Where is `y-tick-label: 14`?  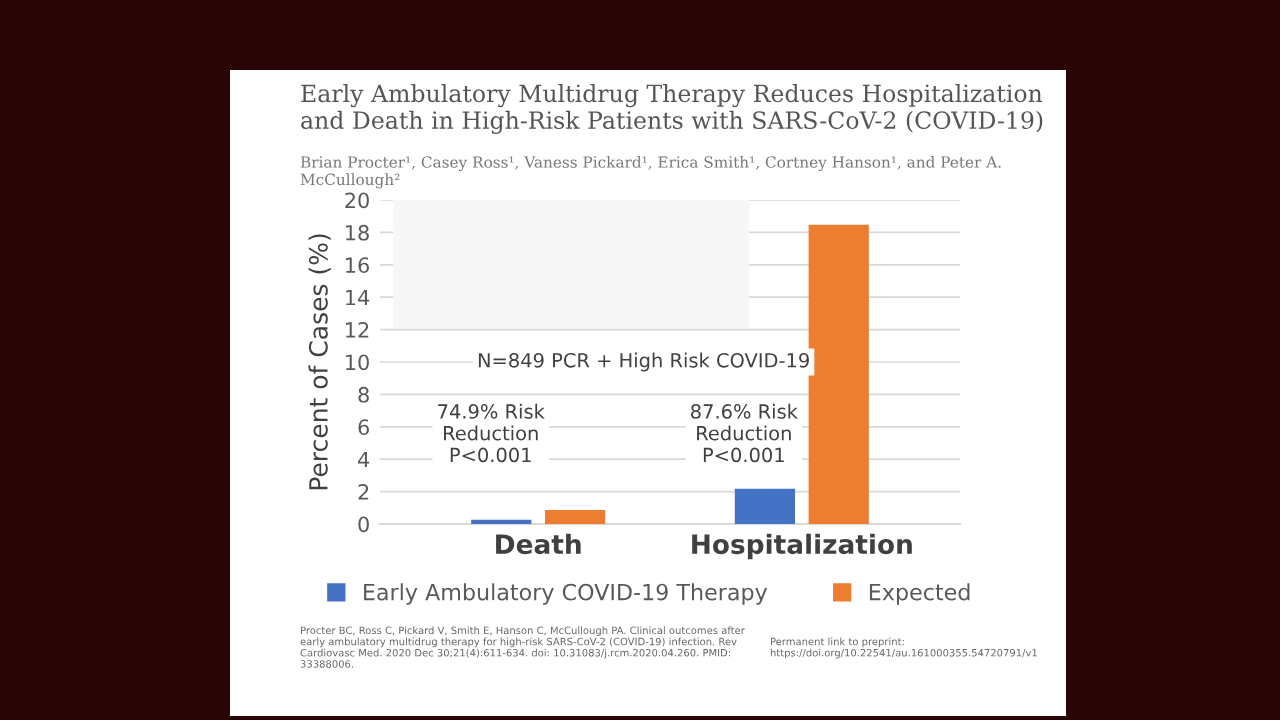 y-tick-label: 14 is located at coordinates (358, 297).